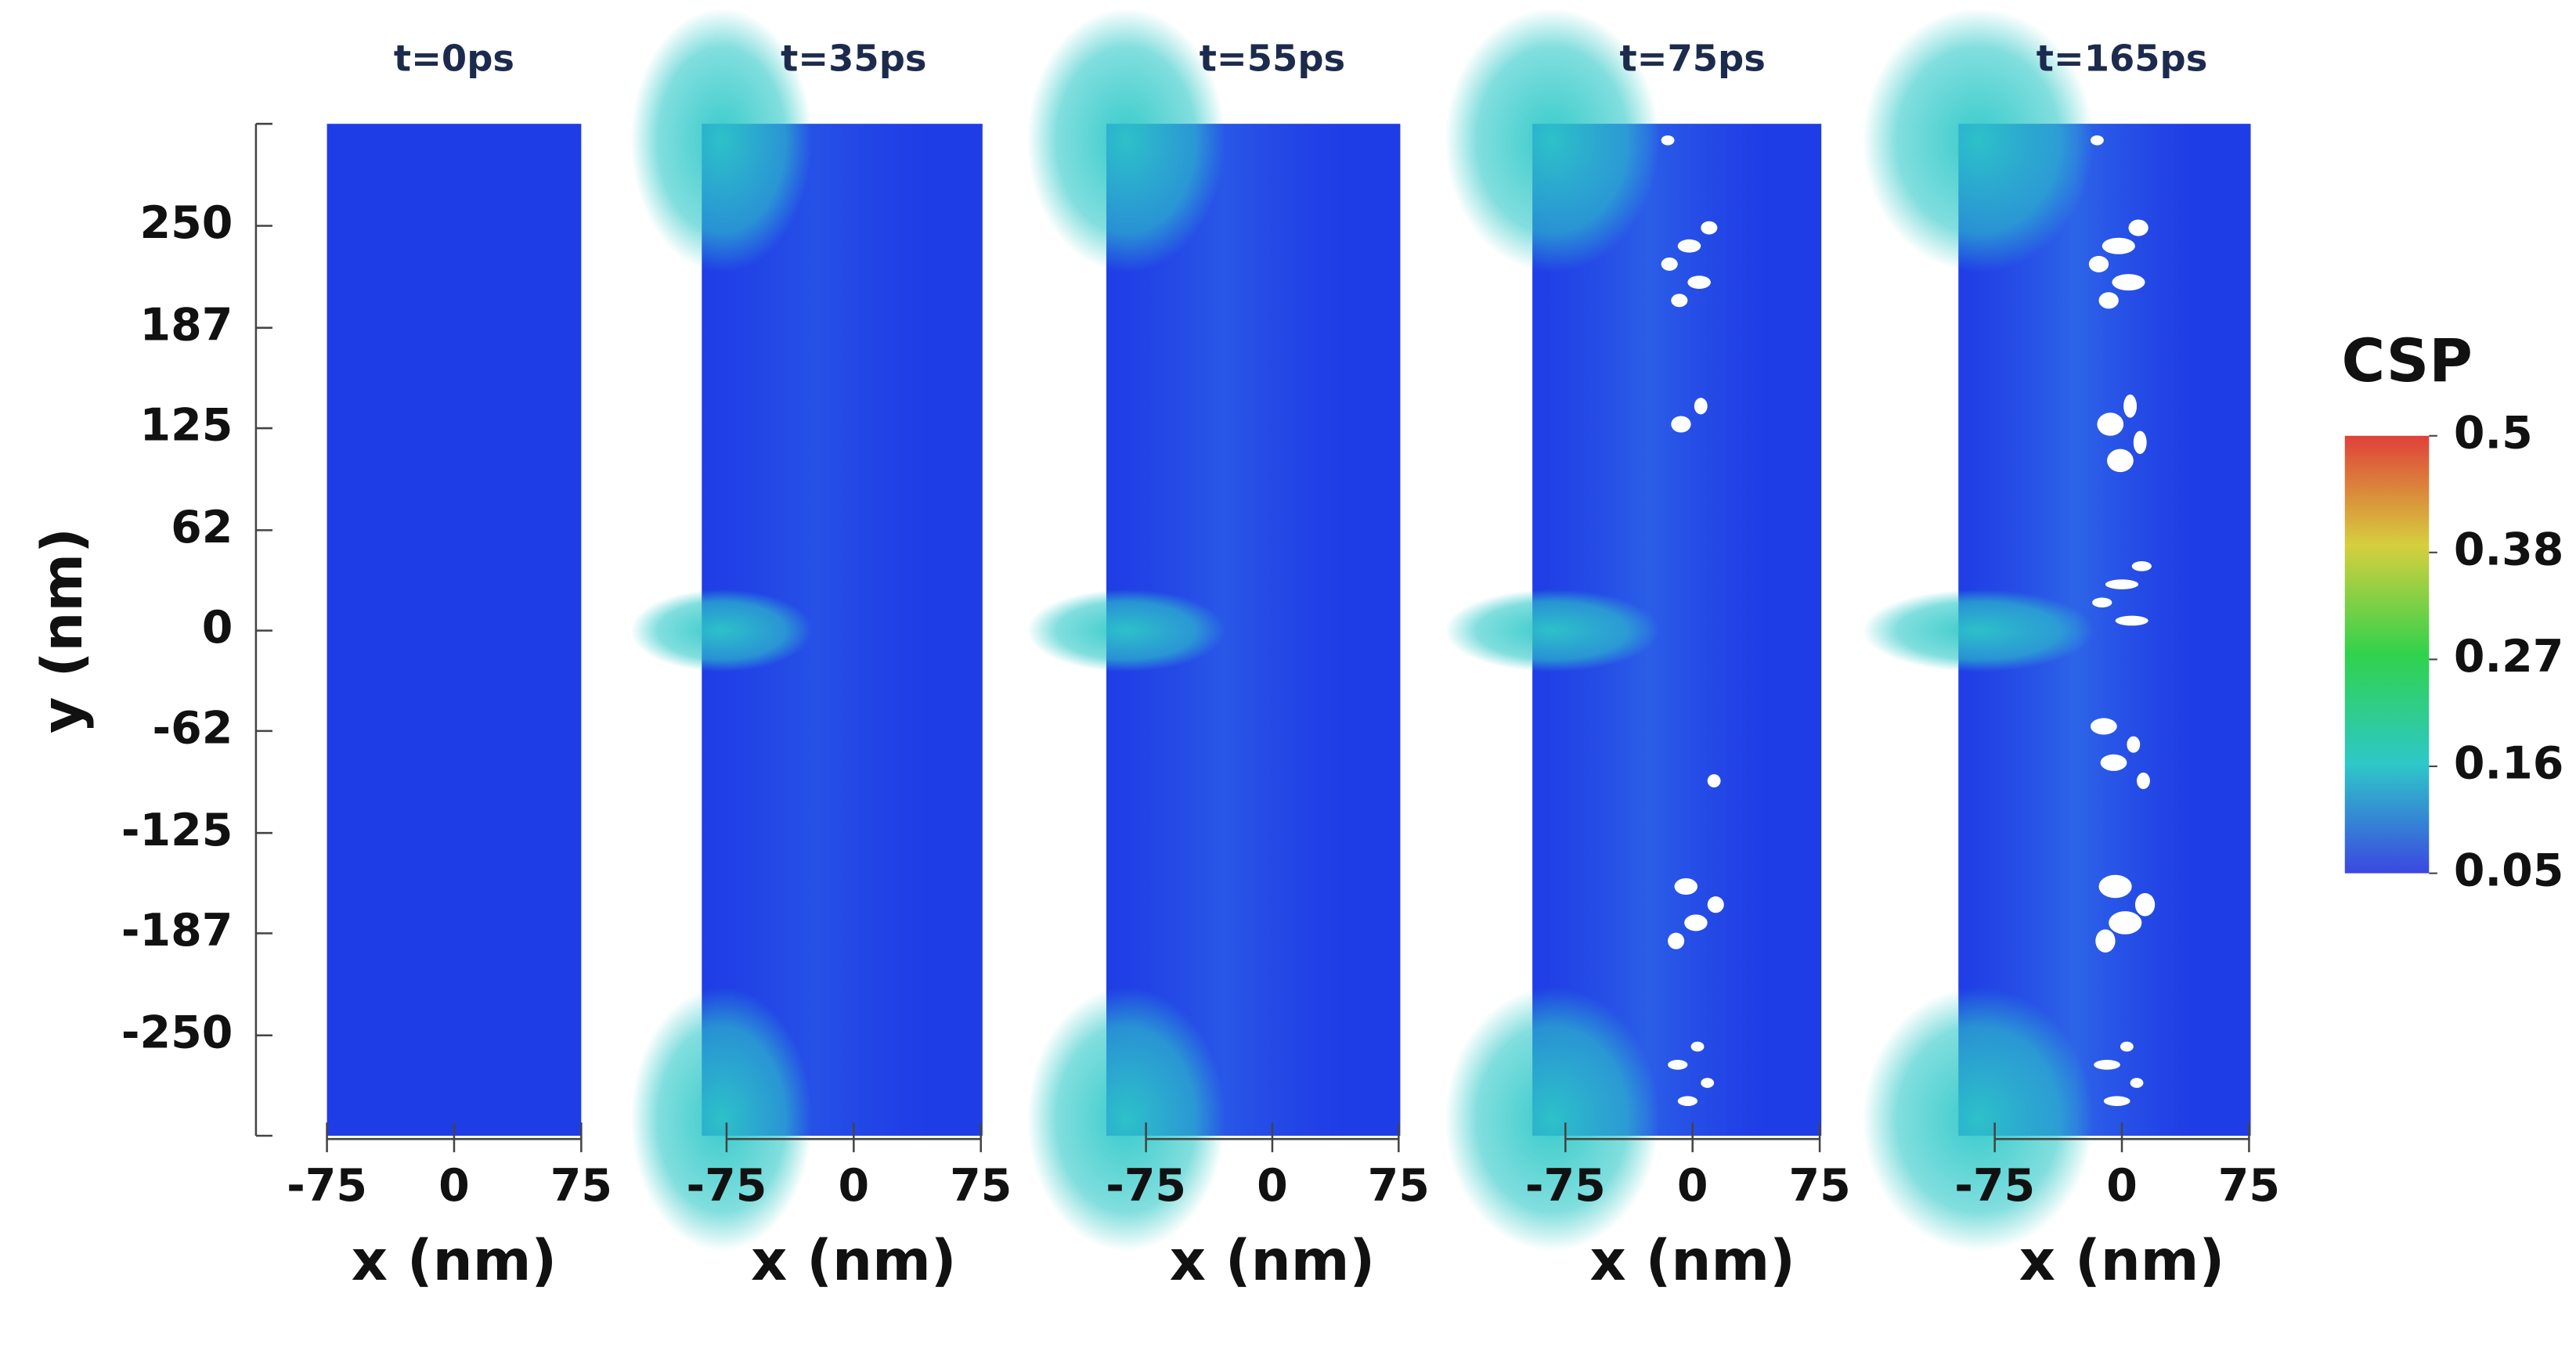  What do you see at coordinates (2508, 764) in the screenshot?
I see `colorbar-tick-label: 0.16` at bounding box center [2508, 764].